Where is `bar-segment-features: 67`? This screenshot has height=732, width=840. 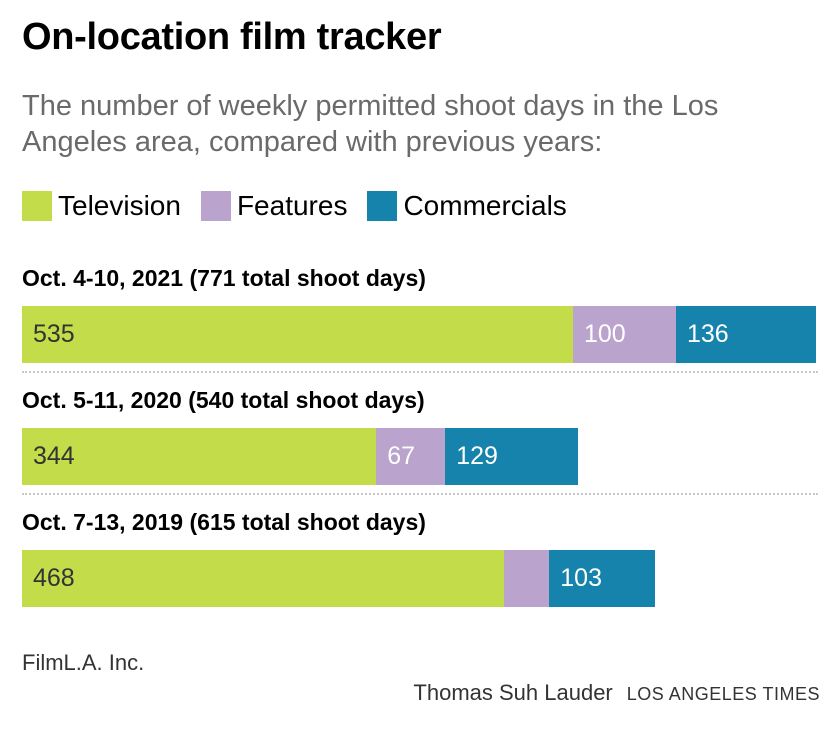
bar-segment-features: 67 is located at coordinates (411, 456).